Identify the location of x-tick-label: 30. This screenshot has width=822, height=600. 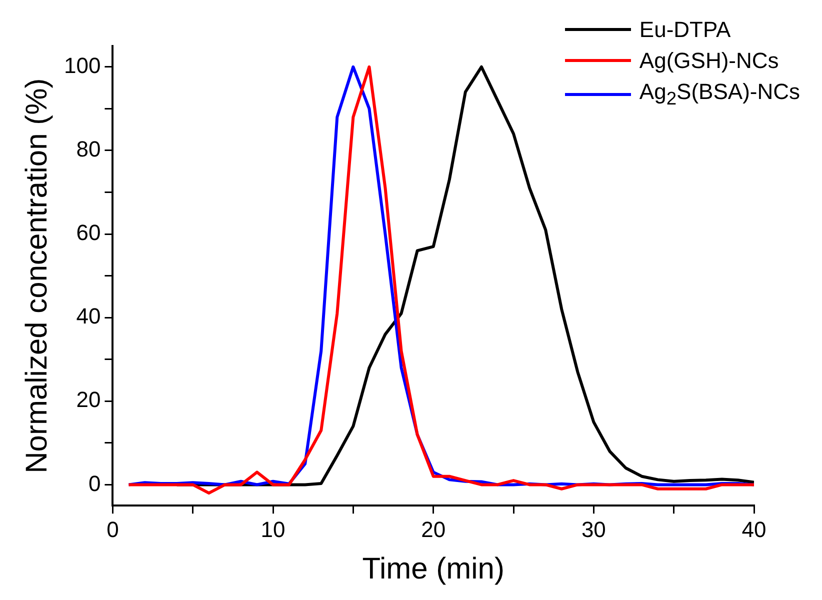
(593, 529).